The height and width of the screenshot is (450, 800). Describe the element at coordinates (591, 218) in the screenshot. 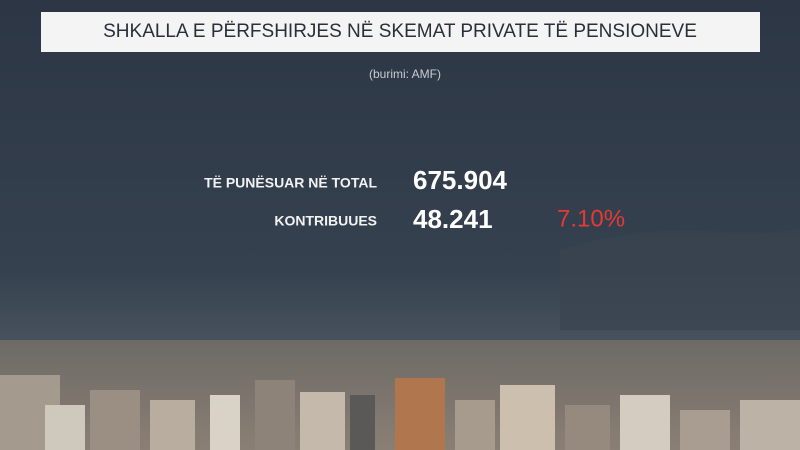

I see `row-share: 7.10%` at that location.